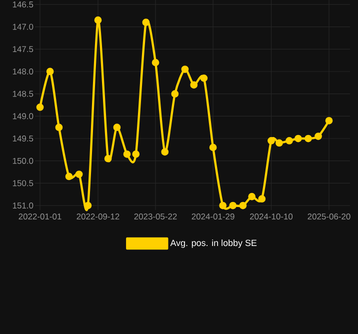  Describe the element at coordinates (23, 71) in the screenshot. I see `y-tick-label: 148.0` at that location.